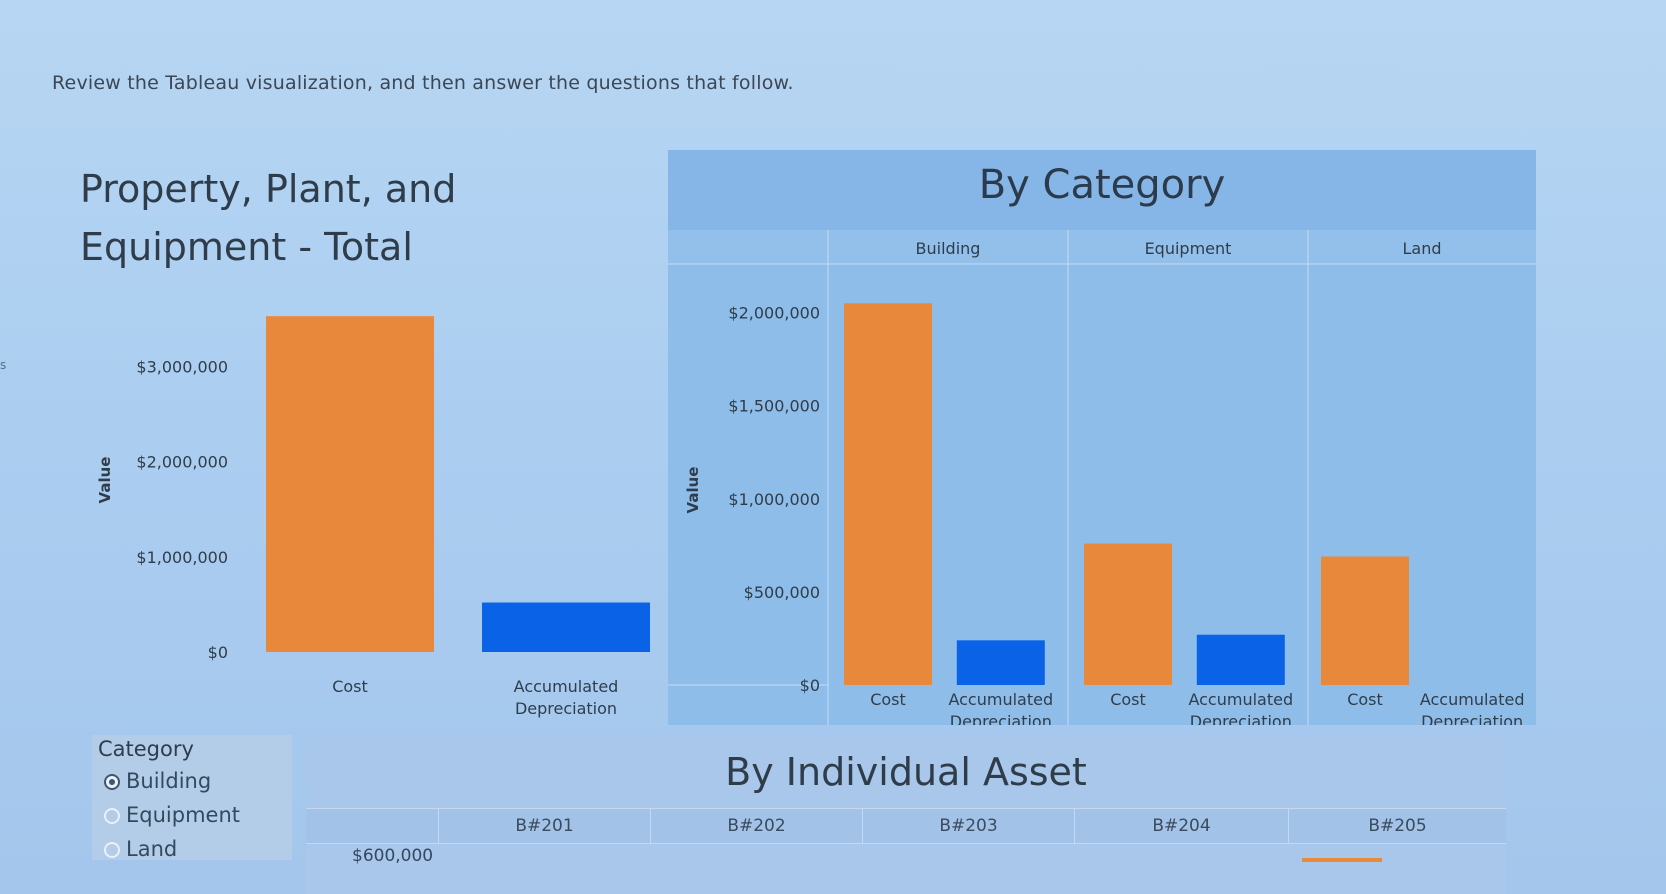 The height and width of the screenshot is (894, 1666). What do you see at coordinates (774, 406) in the screenshot?
I see `y-tick-label: $1,500,000` at bounding box center [774, 406].